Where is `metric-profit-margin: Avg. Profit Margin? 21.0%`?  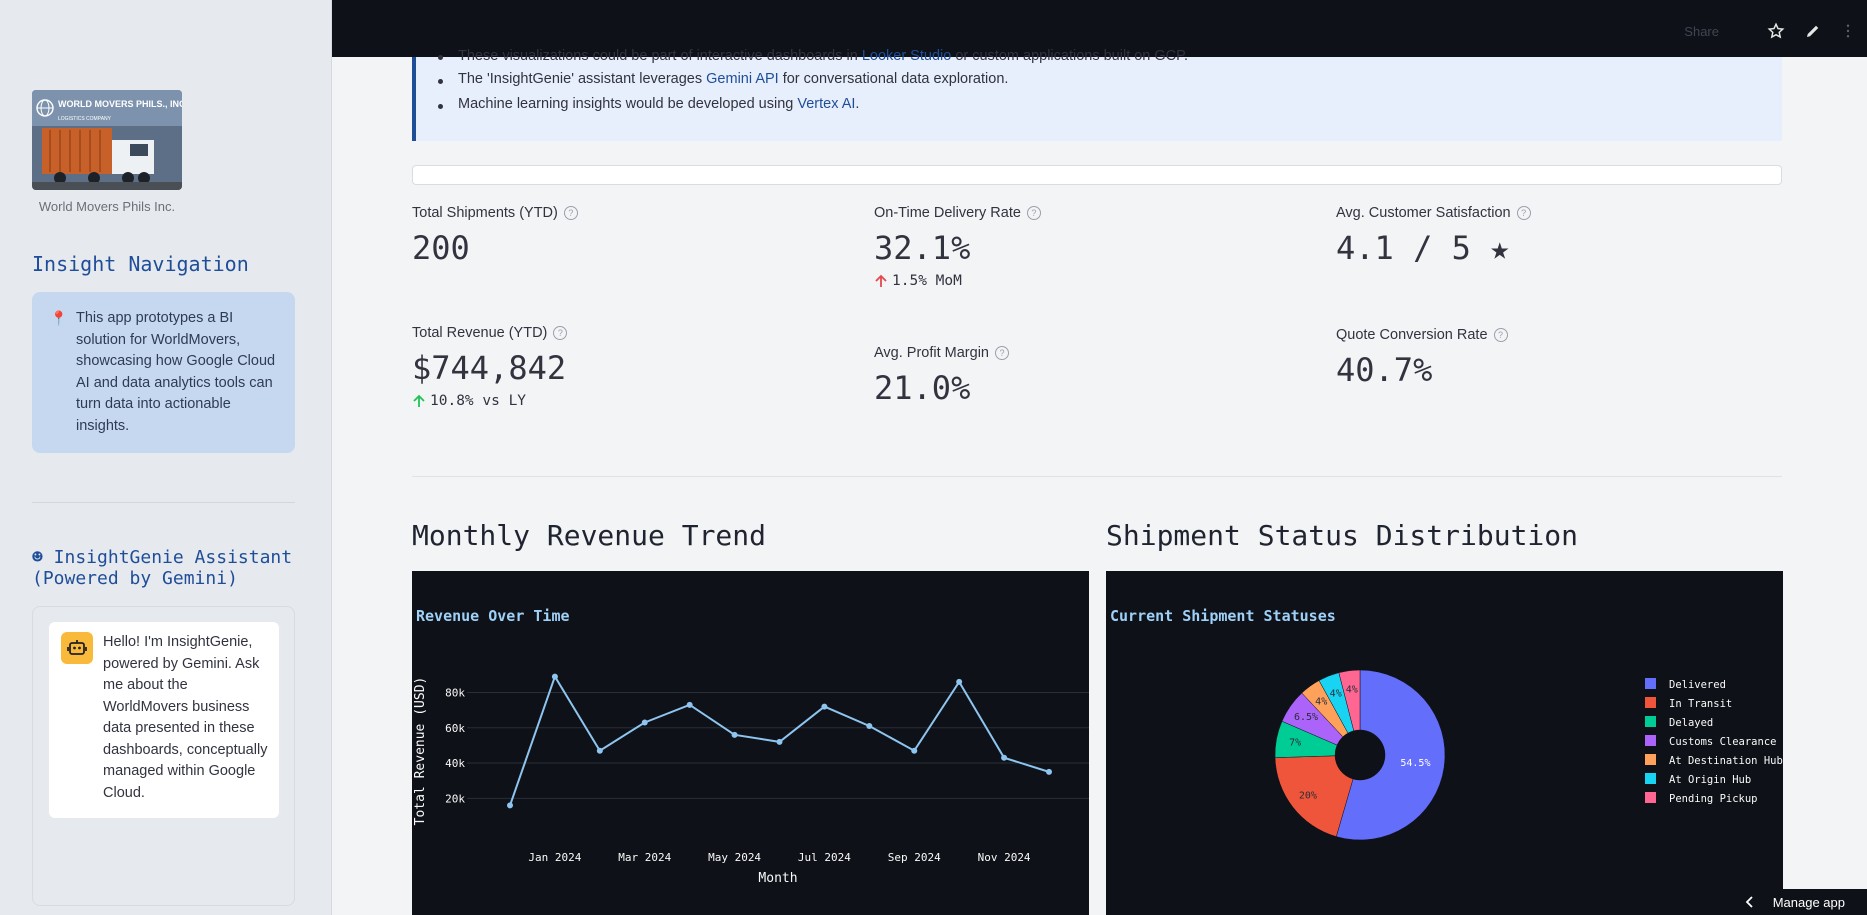 metric-profit-margin: Avg. Profit Margin? 21.0% is located at coordinates (941, 376).